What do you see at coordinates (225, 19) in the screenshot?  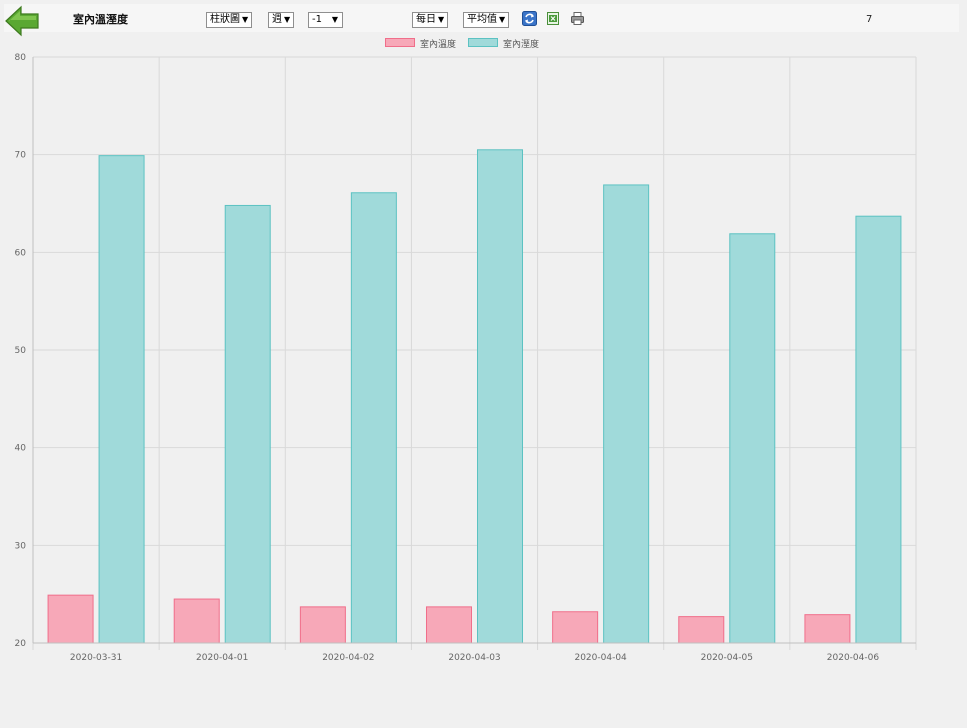 I see `chart-type-value: 柱狀圖` at bounding box center [225, 19].